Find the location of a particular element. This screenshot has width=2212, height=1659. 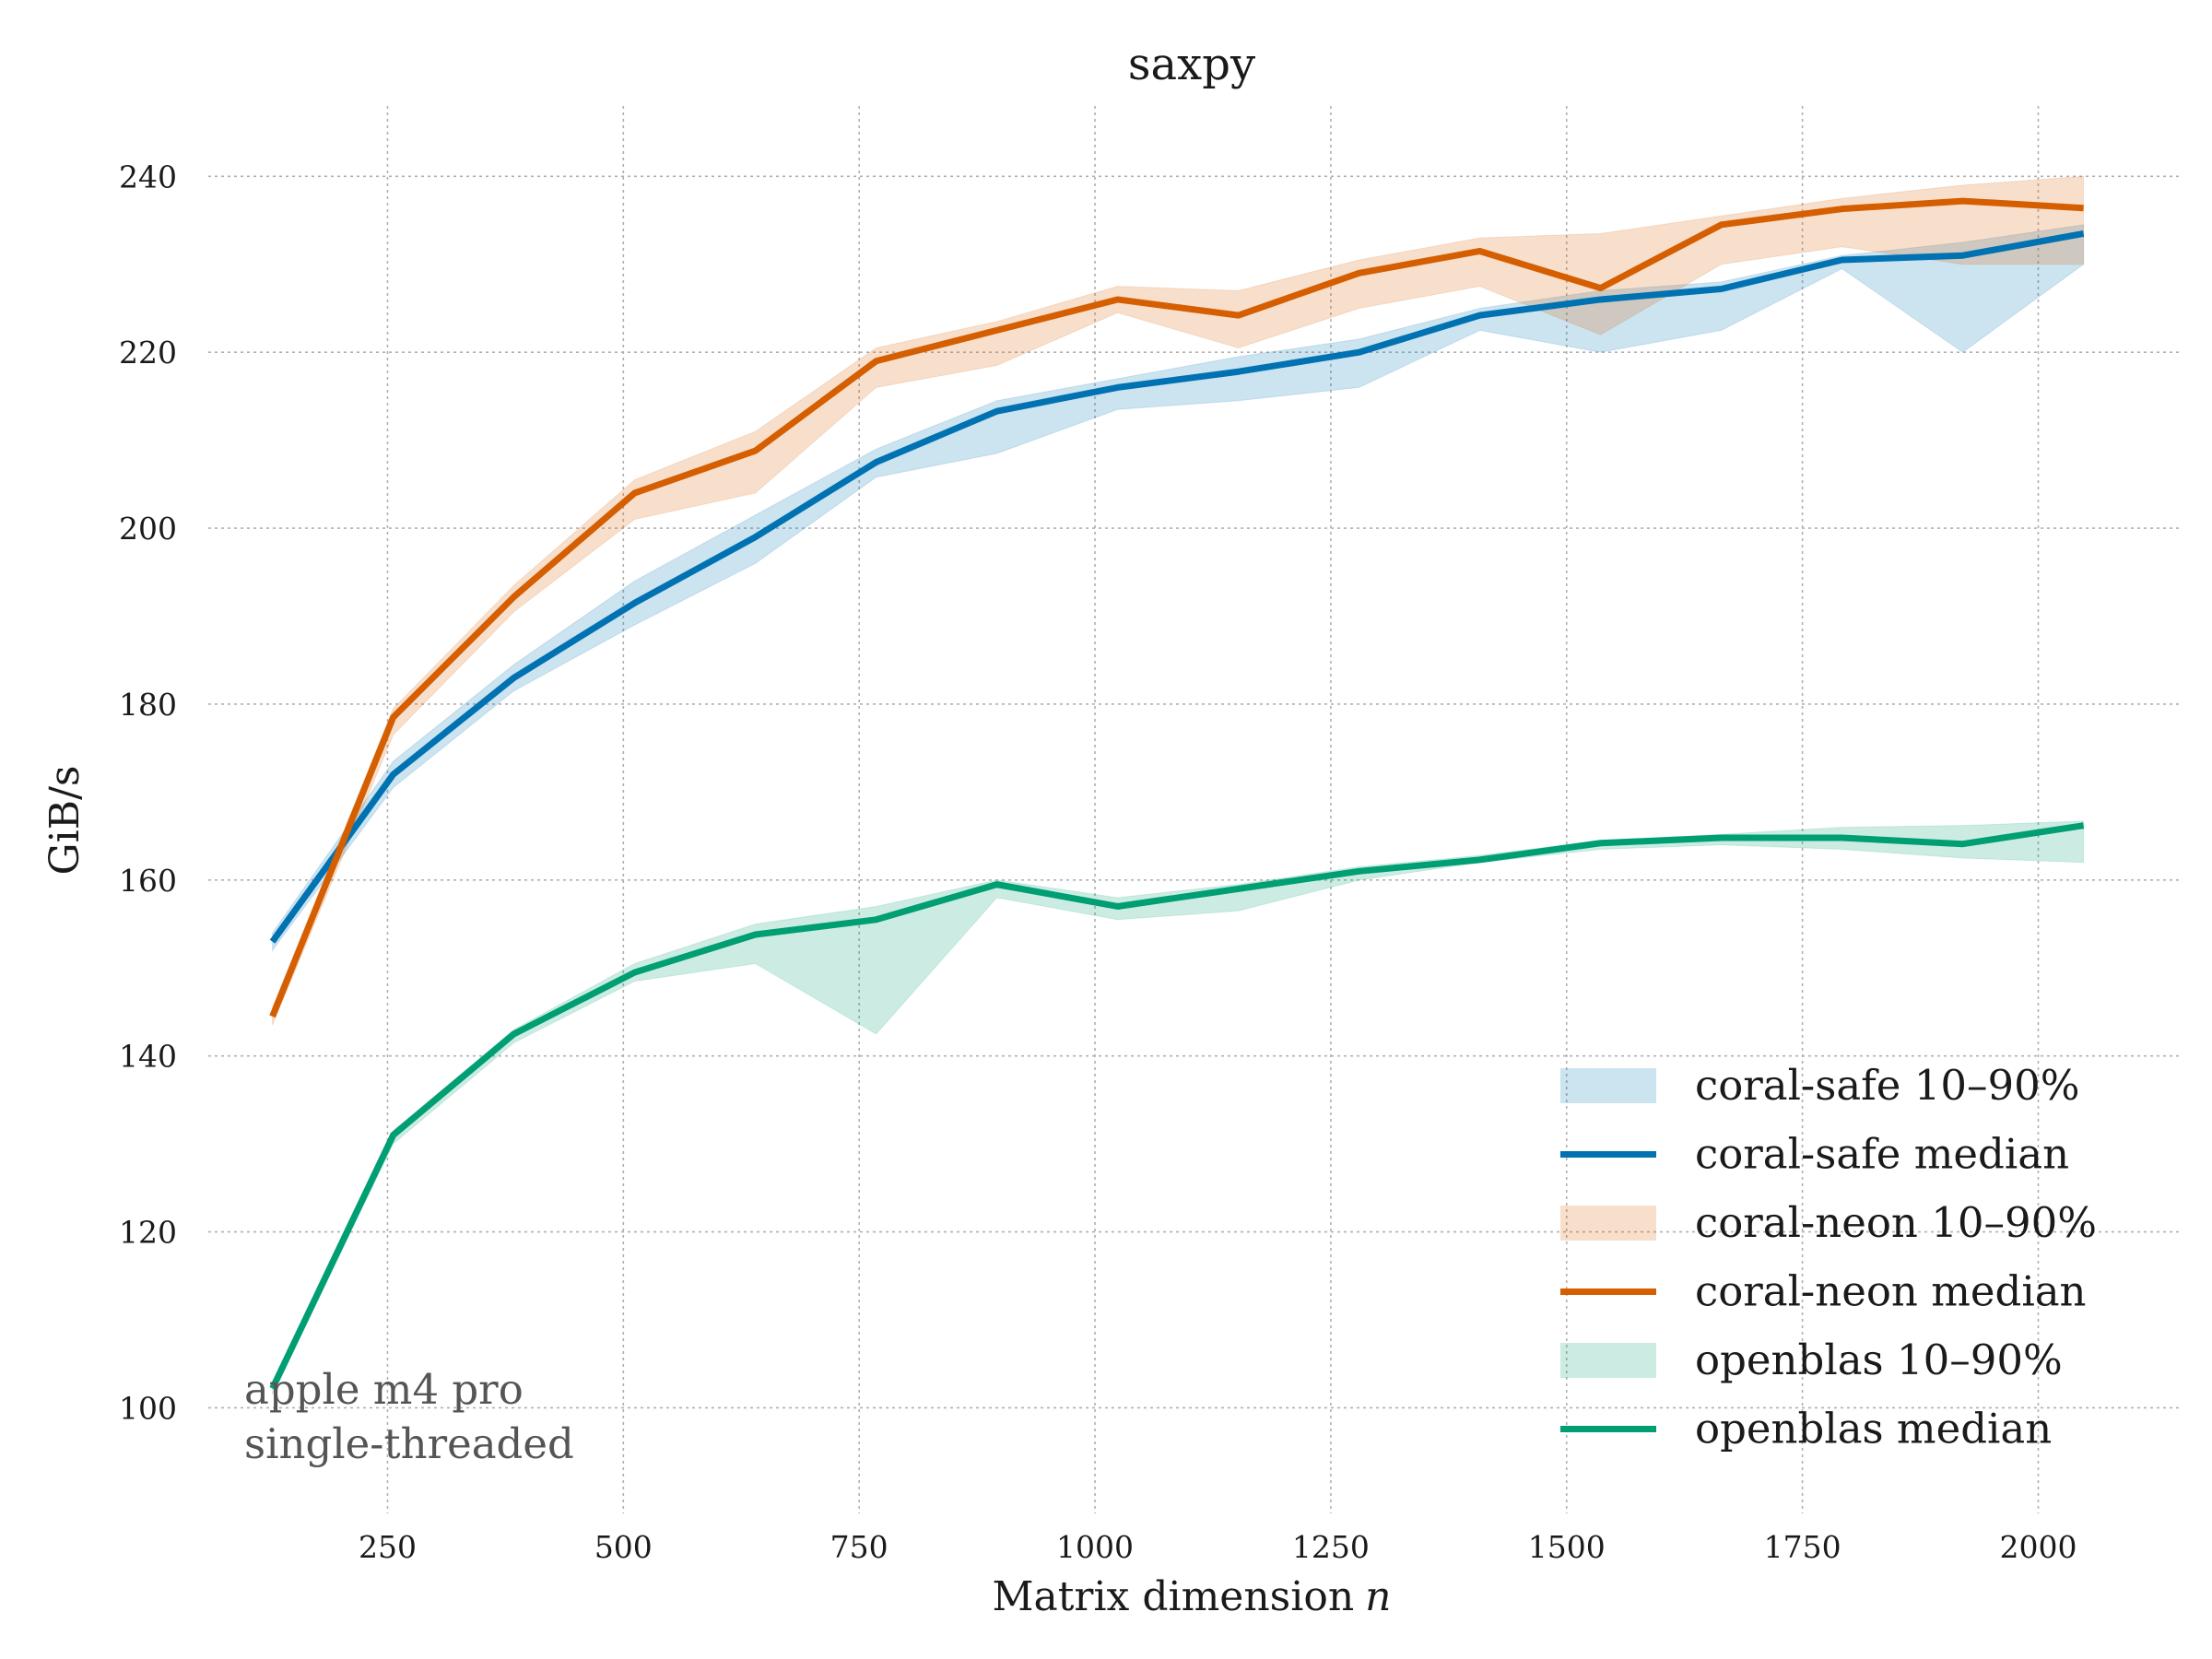

x-axis-label: Matrix dimension n is located at coordinates (1191, 1596).